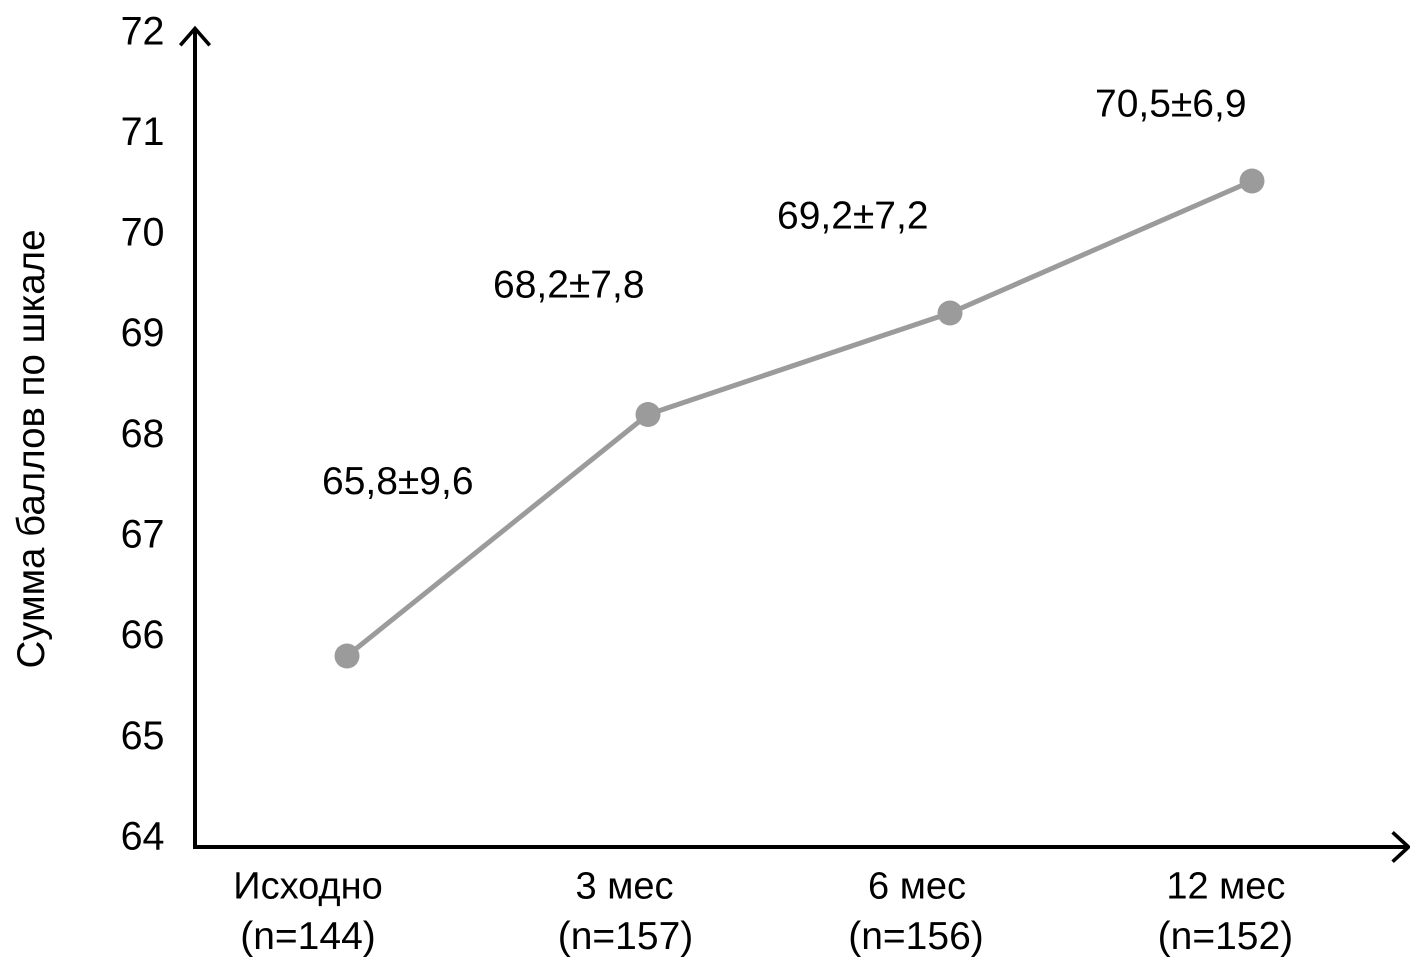 The image size is (1410, 963). Describe the element at coordinates (31, 449) in the screenshot. I see `svg-text: Сумма баллов по шкале` at that location.